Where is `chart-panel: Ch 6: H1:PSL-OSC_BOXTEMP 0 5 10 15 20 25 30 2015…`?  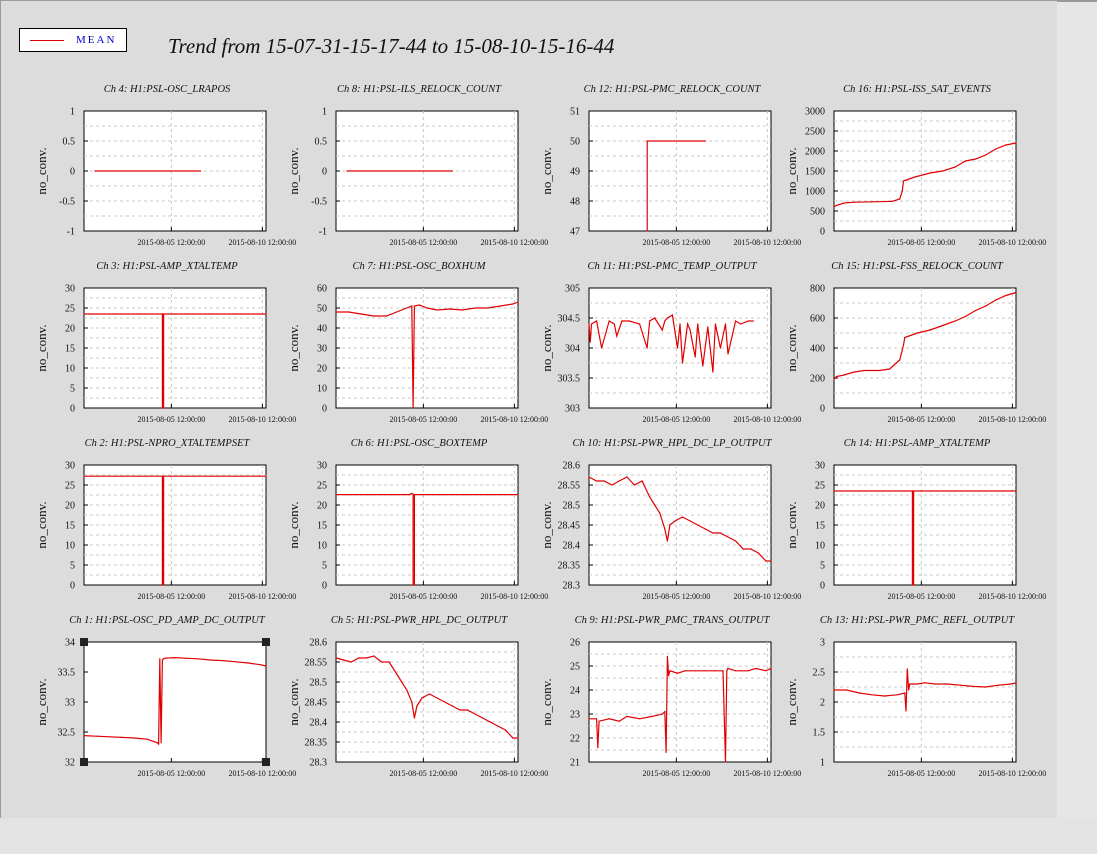
chart-panel: Ch 6: H1:PSL-OSC_BOXTEMP 0 5 10 15 20 25 30 2015… is located at coordinates (417, 519).